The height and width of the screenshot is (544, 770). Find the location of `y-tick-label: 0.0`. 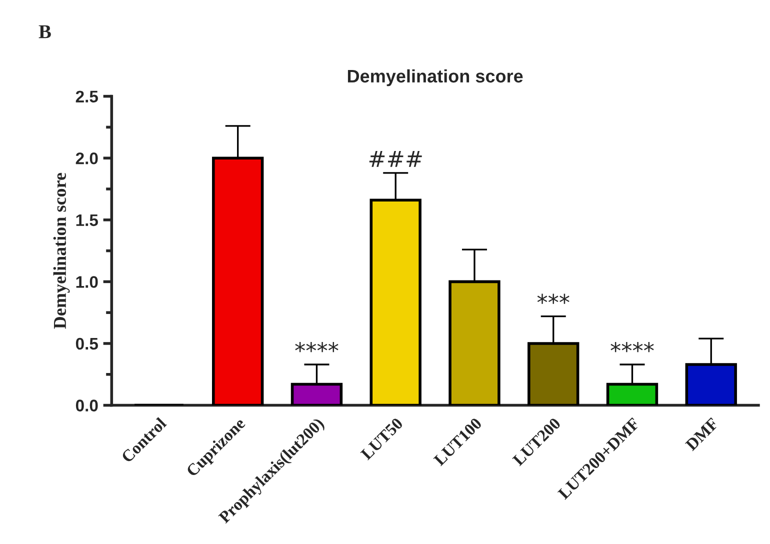

y-tick-label: 0.0 is located at coordinates (87, 406).